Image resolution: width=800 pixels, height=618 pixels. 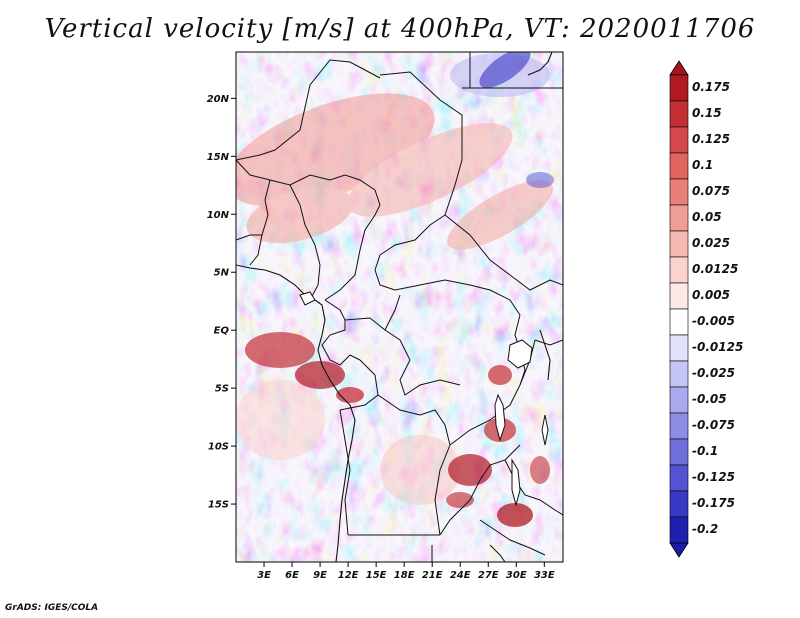 What do you see at coordinates (711, 87) in the screenshot?
I see `colorbar-label: 0.175` at bounding box center [711, 87].